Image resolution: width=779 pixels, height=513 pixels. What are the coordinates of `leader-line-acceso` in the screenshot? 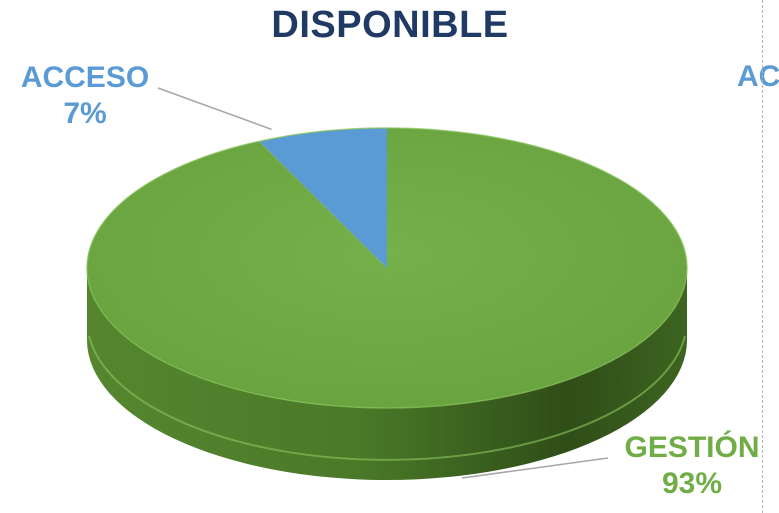 It's located at (214, 109).